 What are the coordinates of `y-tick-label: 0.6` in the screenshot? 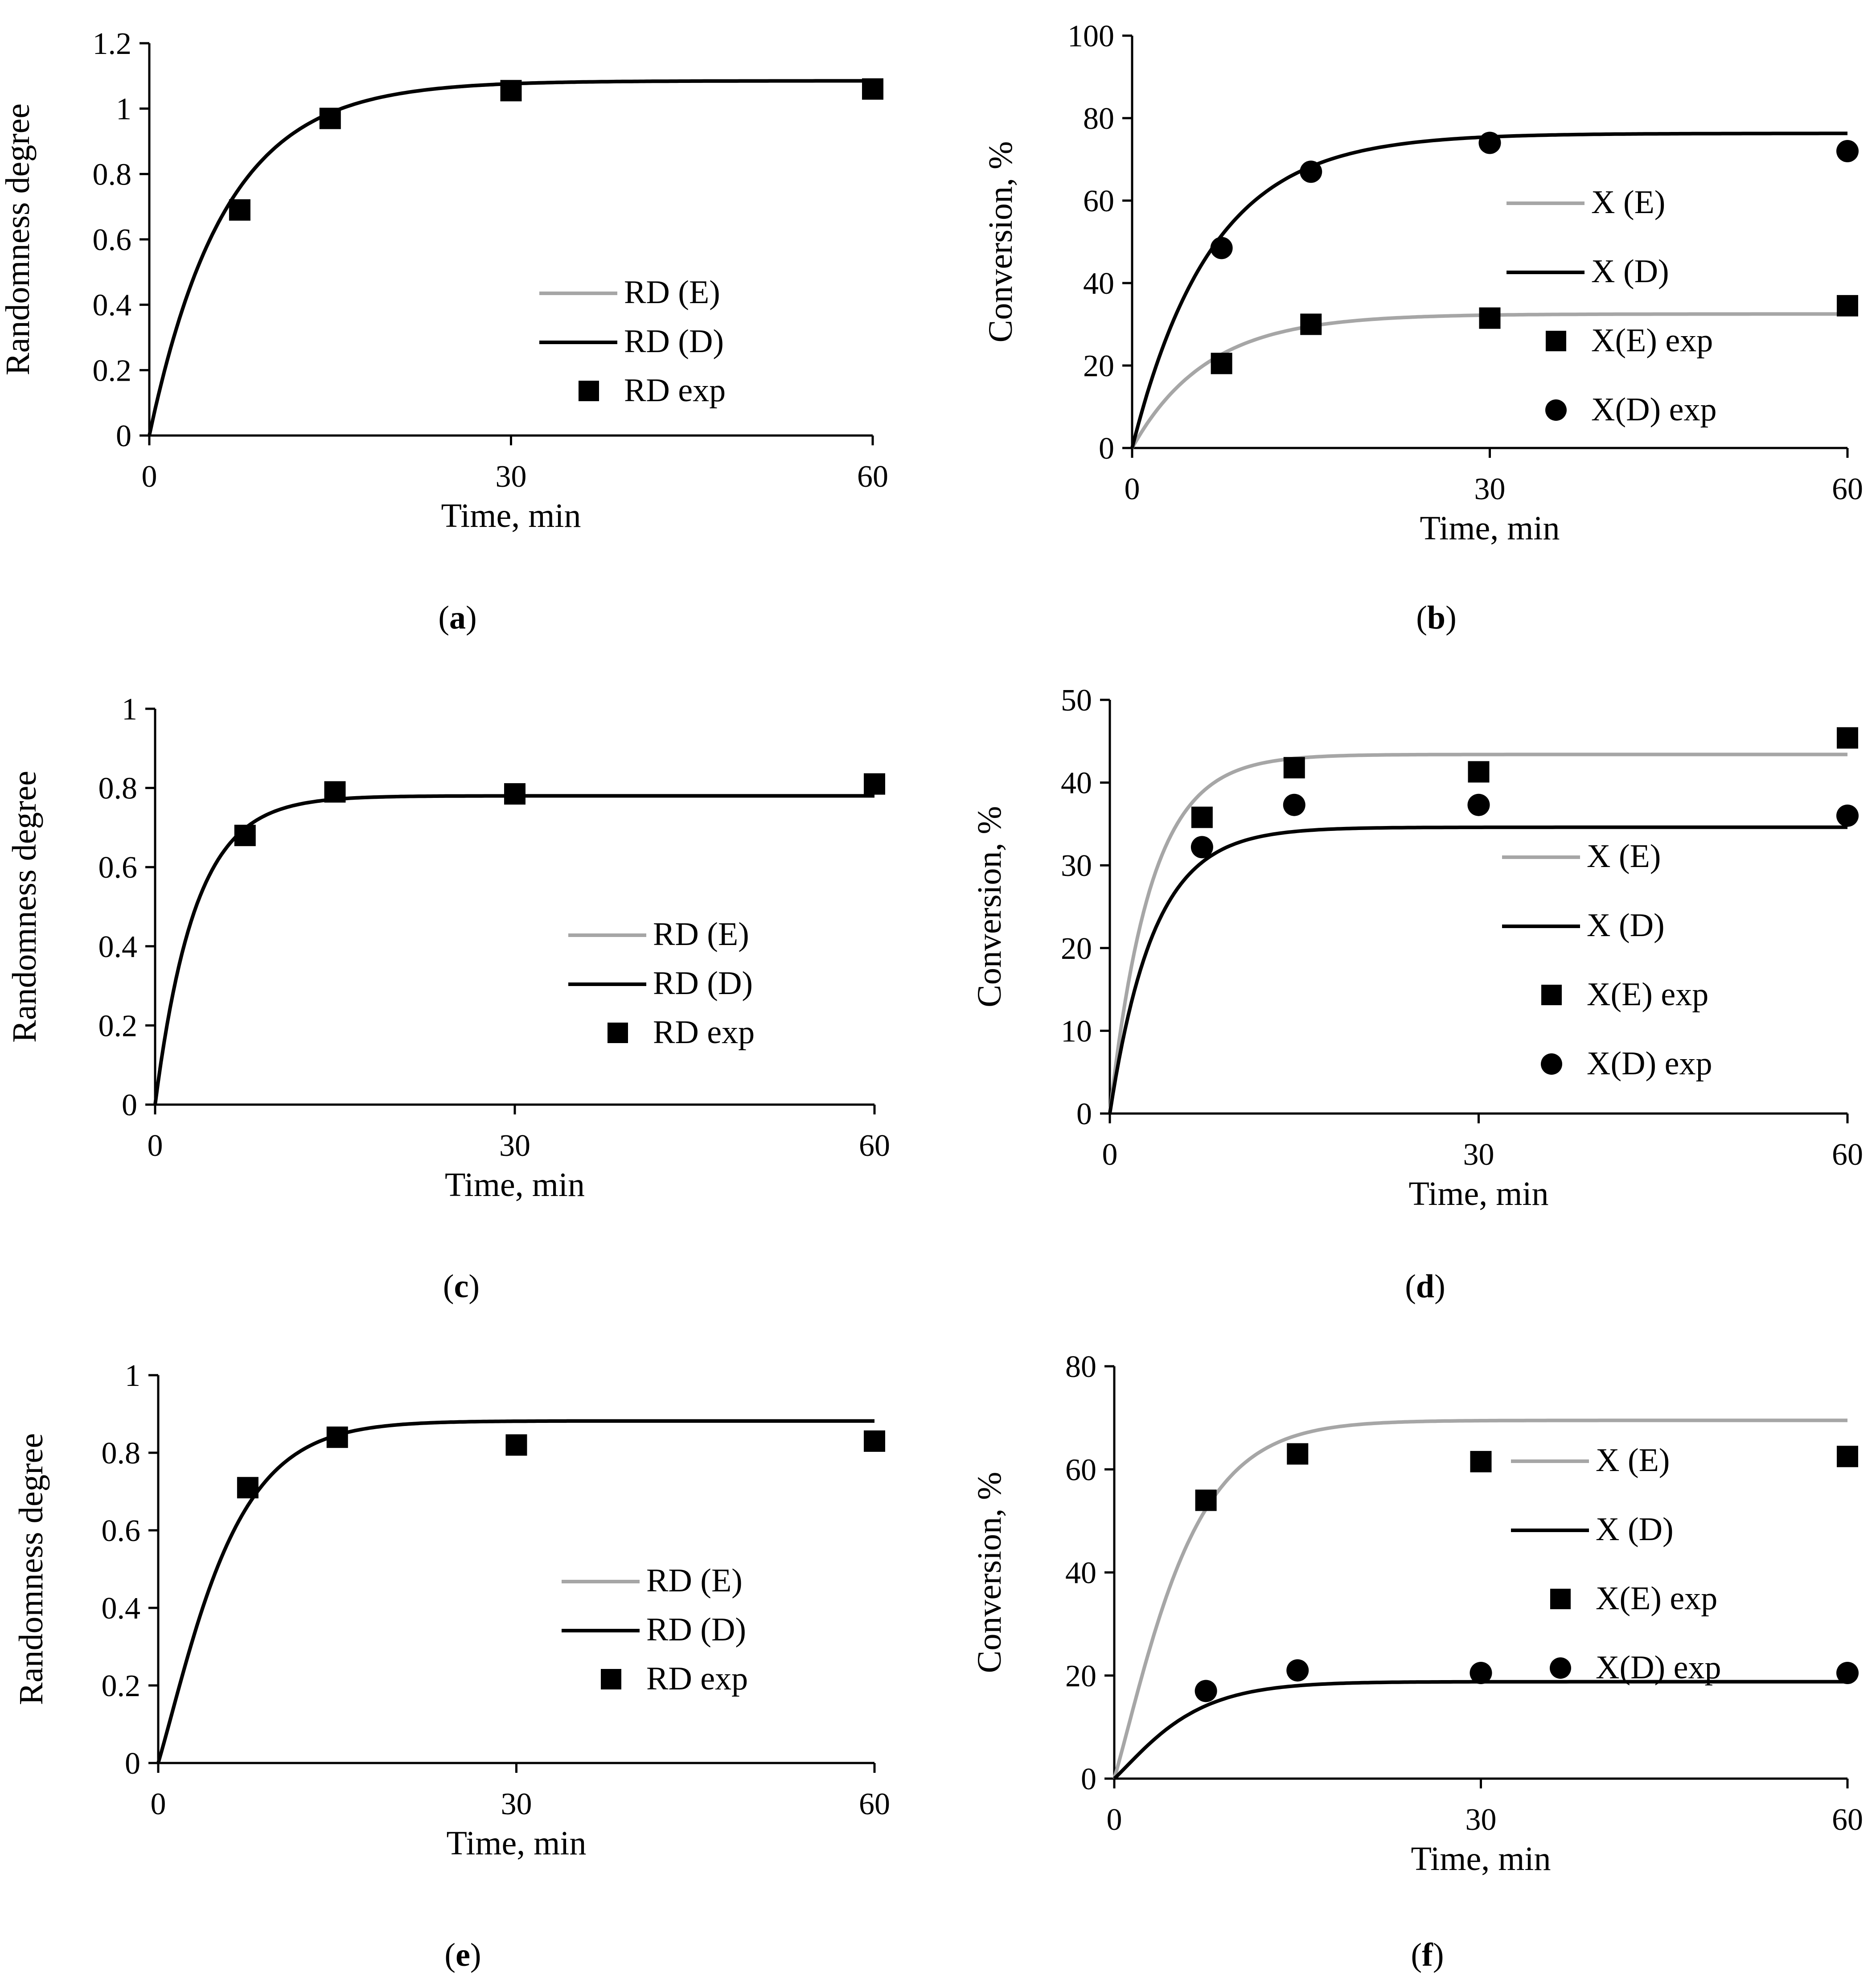 It's located at (121, 1531).